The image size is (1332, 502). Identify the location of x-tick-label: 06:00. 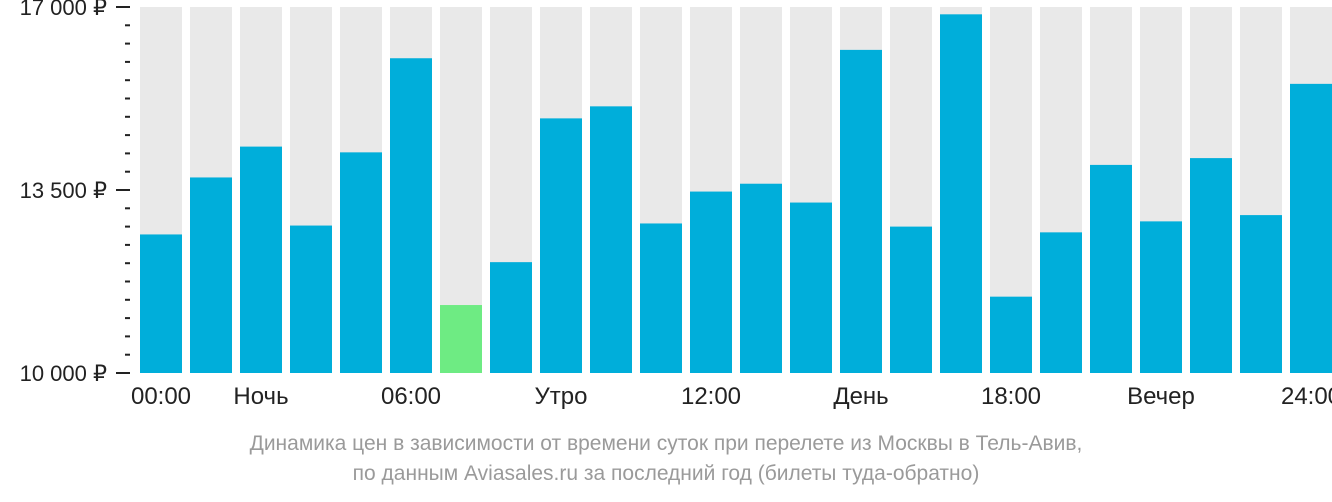
(411, 396).